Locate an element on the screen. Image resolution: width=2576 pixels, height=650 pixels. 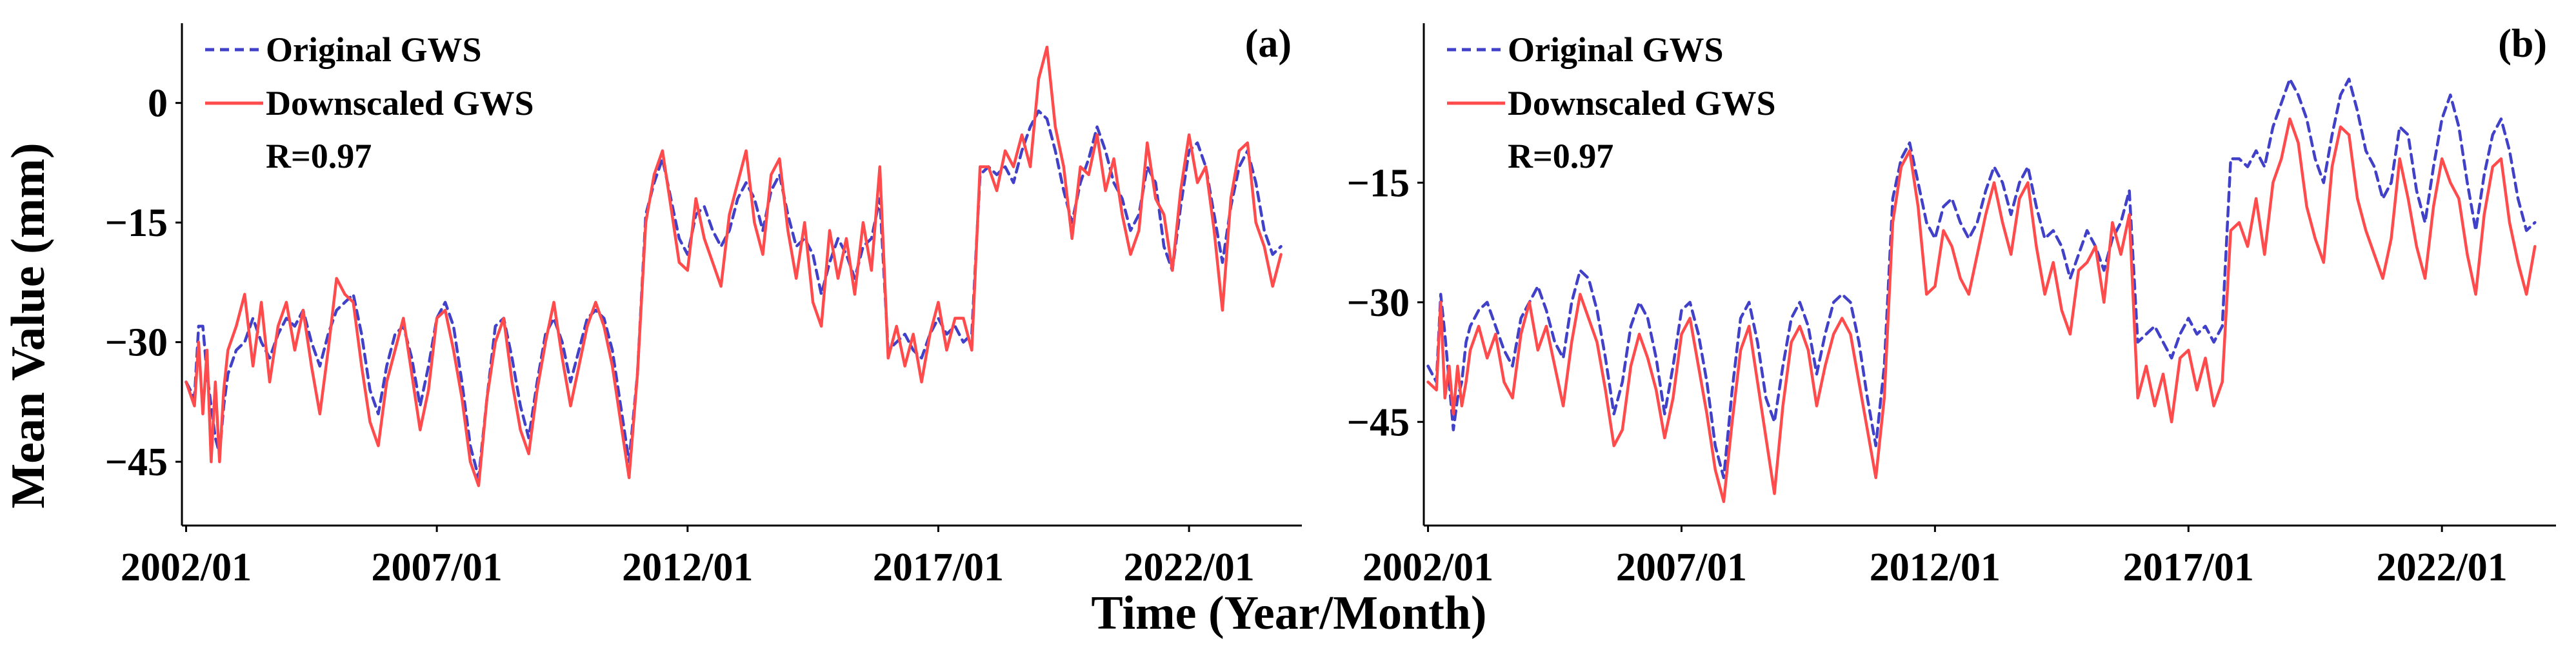
panel-a-label: (a) is located at coordinates (1268, 44).